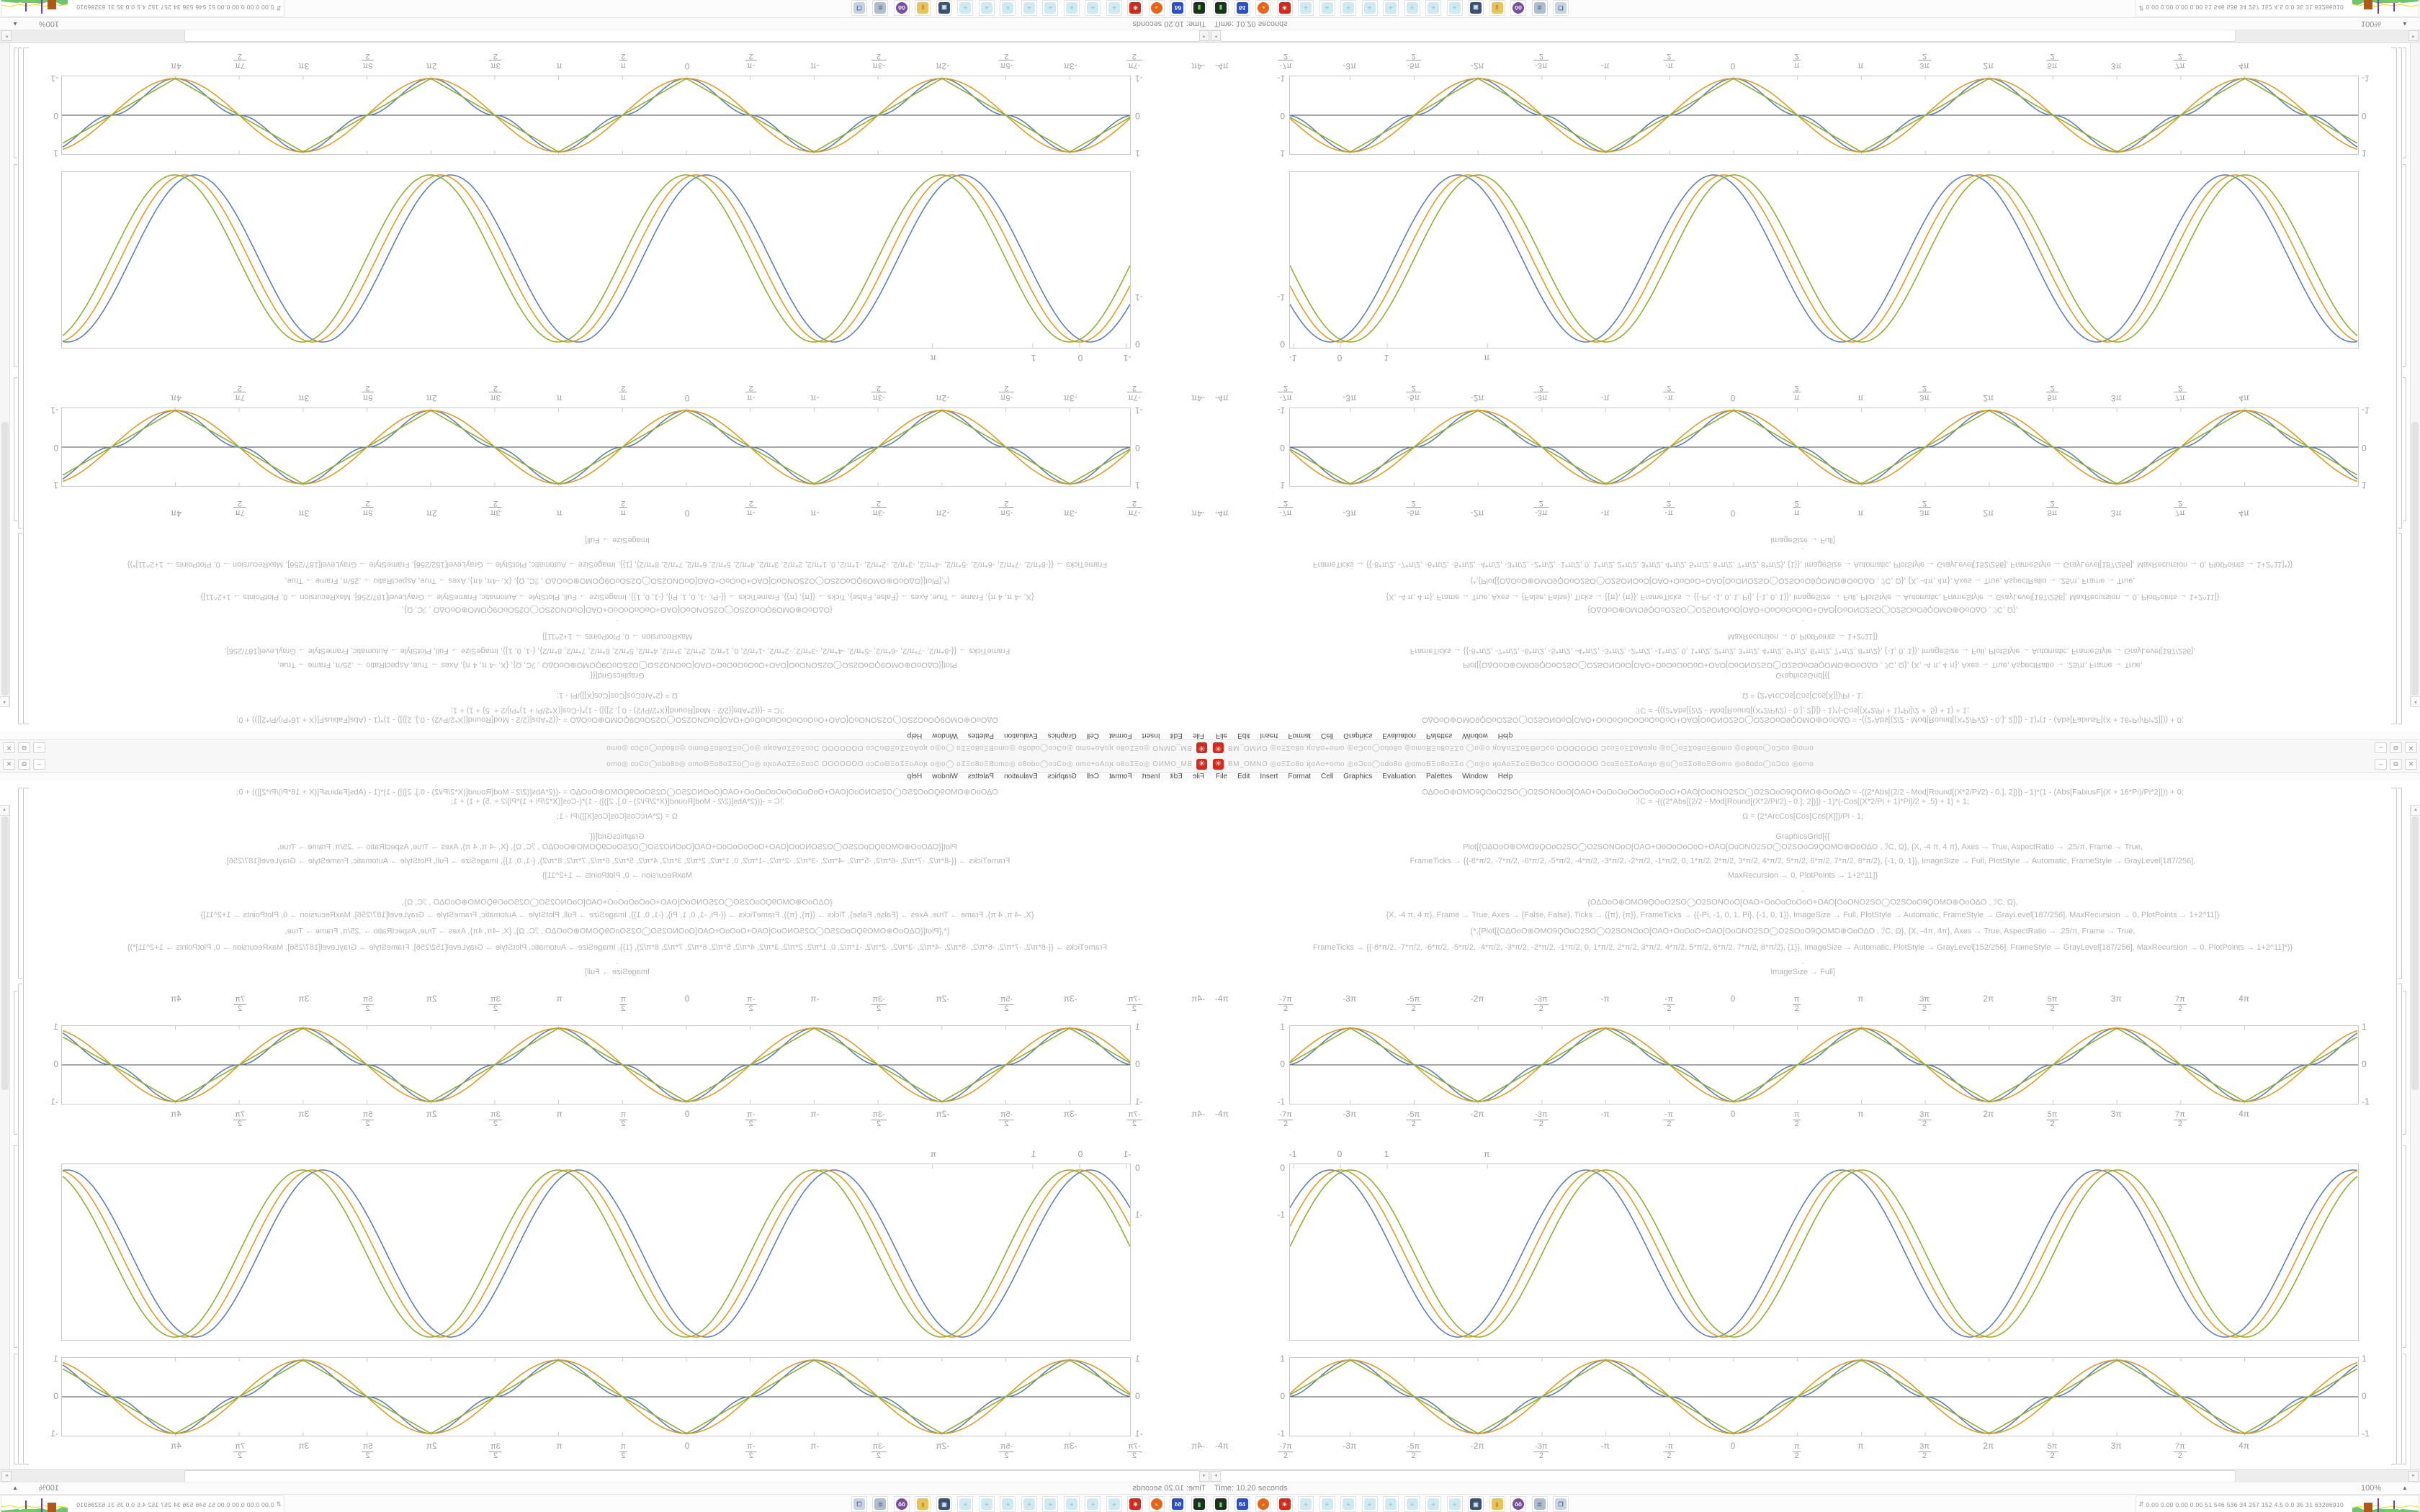 This screenshot has width=2420, height=1512. I want to click on scroll-left-button: ◂, so click(1216, 1476).